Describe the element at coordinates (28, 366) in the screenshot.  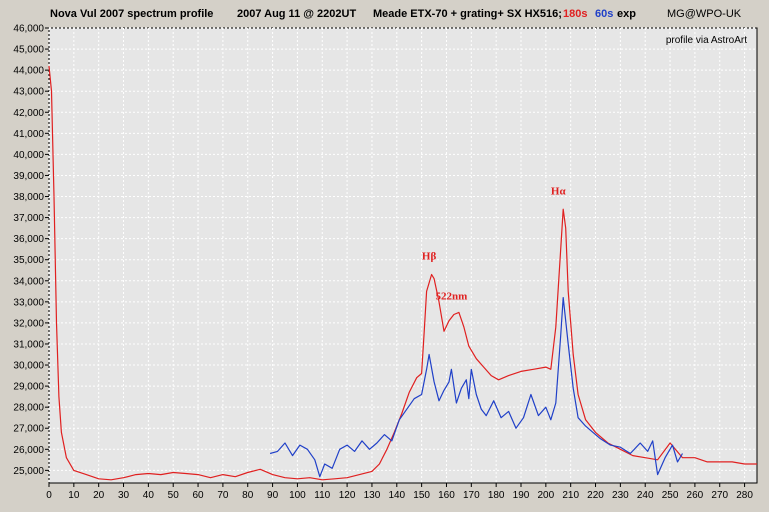
I see `y-tick-label: 30,000` at that location.